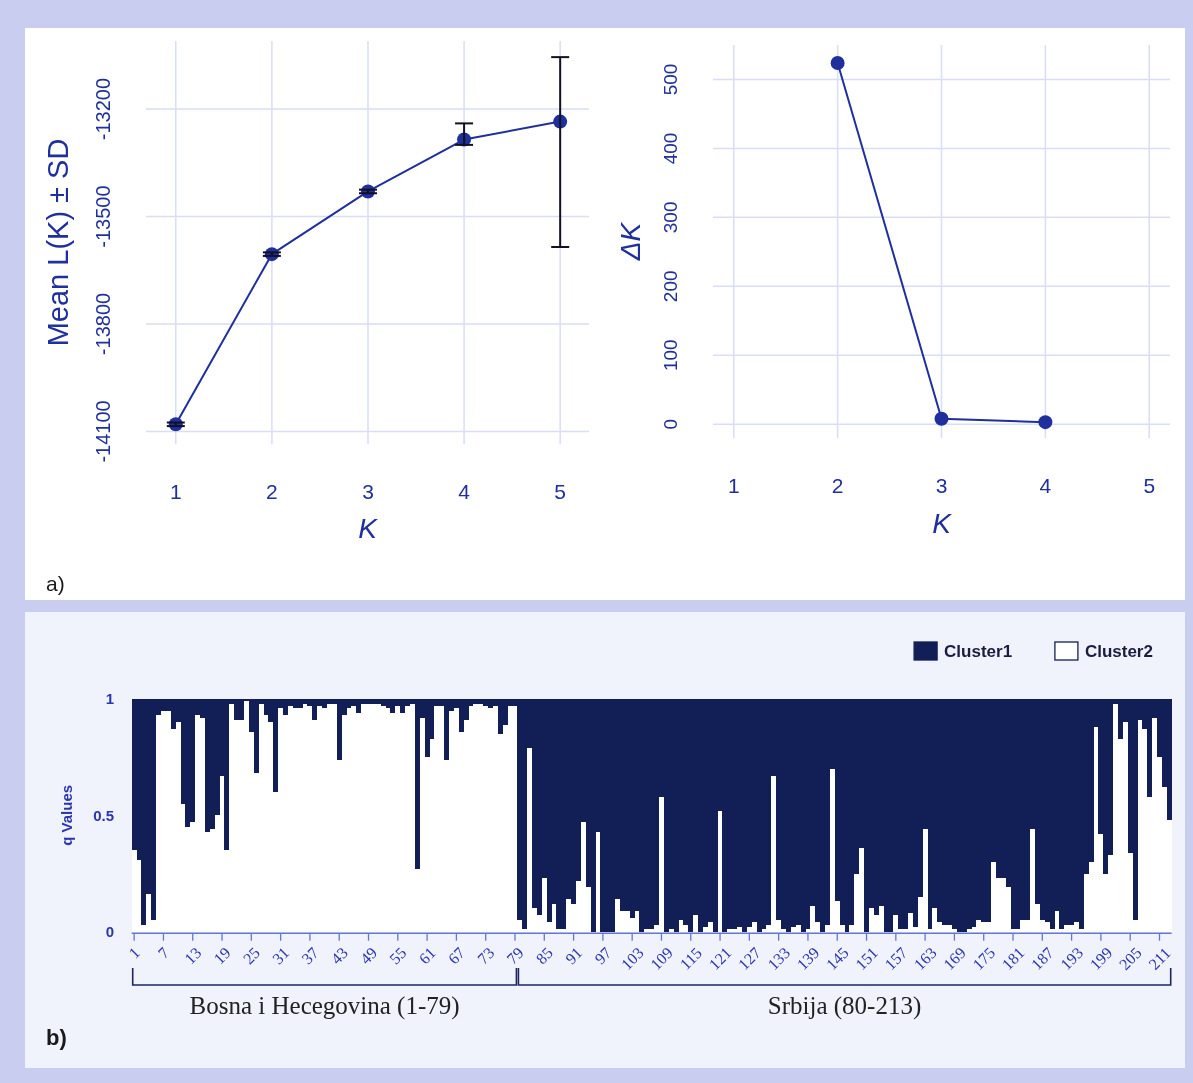 The image size is (1193, 1083). I want to click on y-tick-label: 500, so click(670, 79).